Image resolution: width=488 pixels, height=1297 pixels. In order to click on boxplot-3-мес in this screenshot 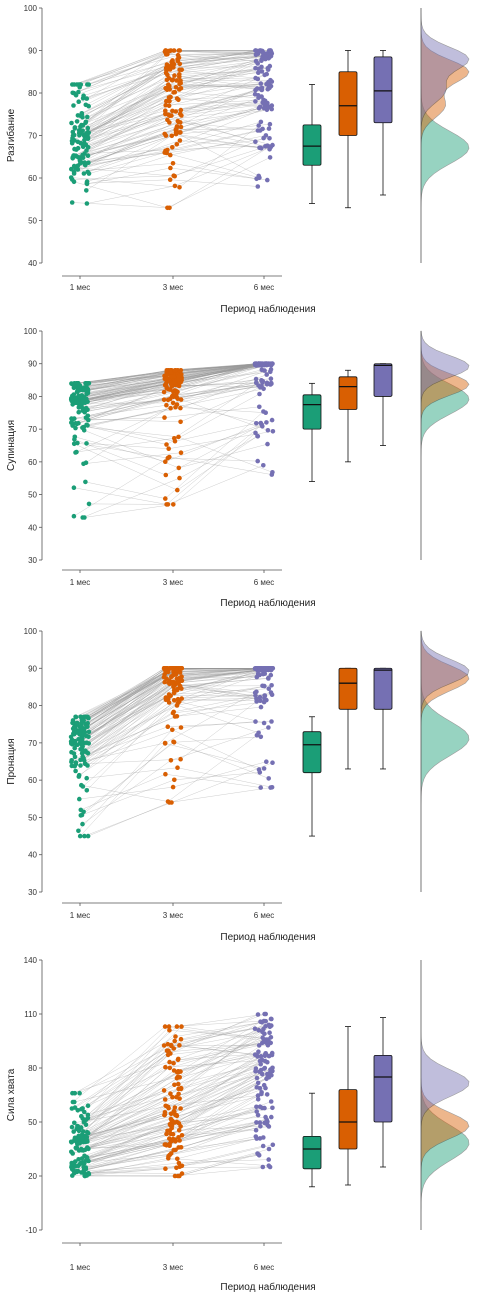, I will do `click(348, 129)`.